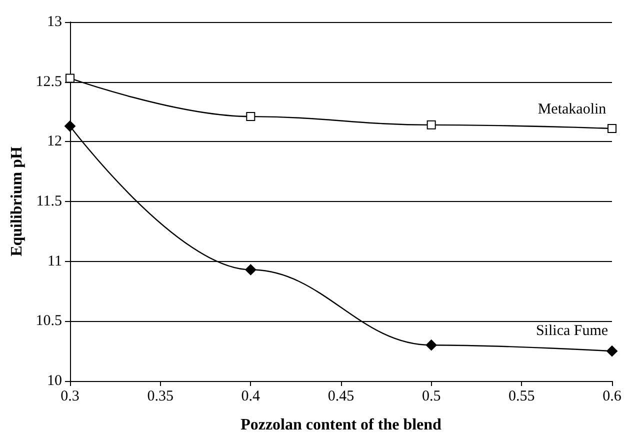 The image size is (639, 445). I want to click on x-tick-label: 0.55, so click(521, 396).